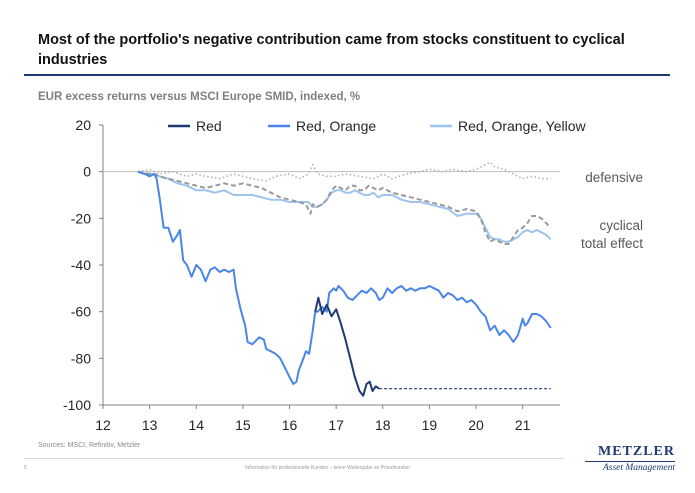 Image resolution: width=695 pixels, height=493 pixels. I want to click on x-tick-label: 21, so click(523, 425).